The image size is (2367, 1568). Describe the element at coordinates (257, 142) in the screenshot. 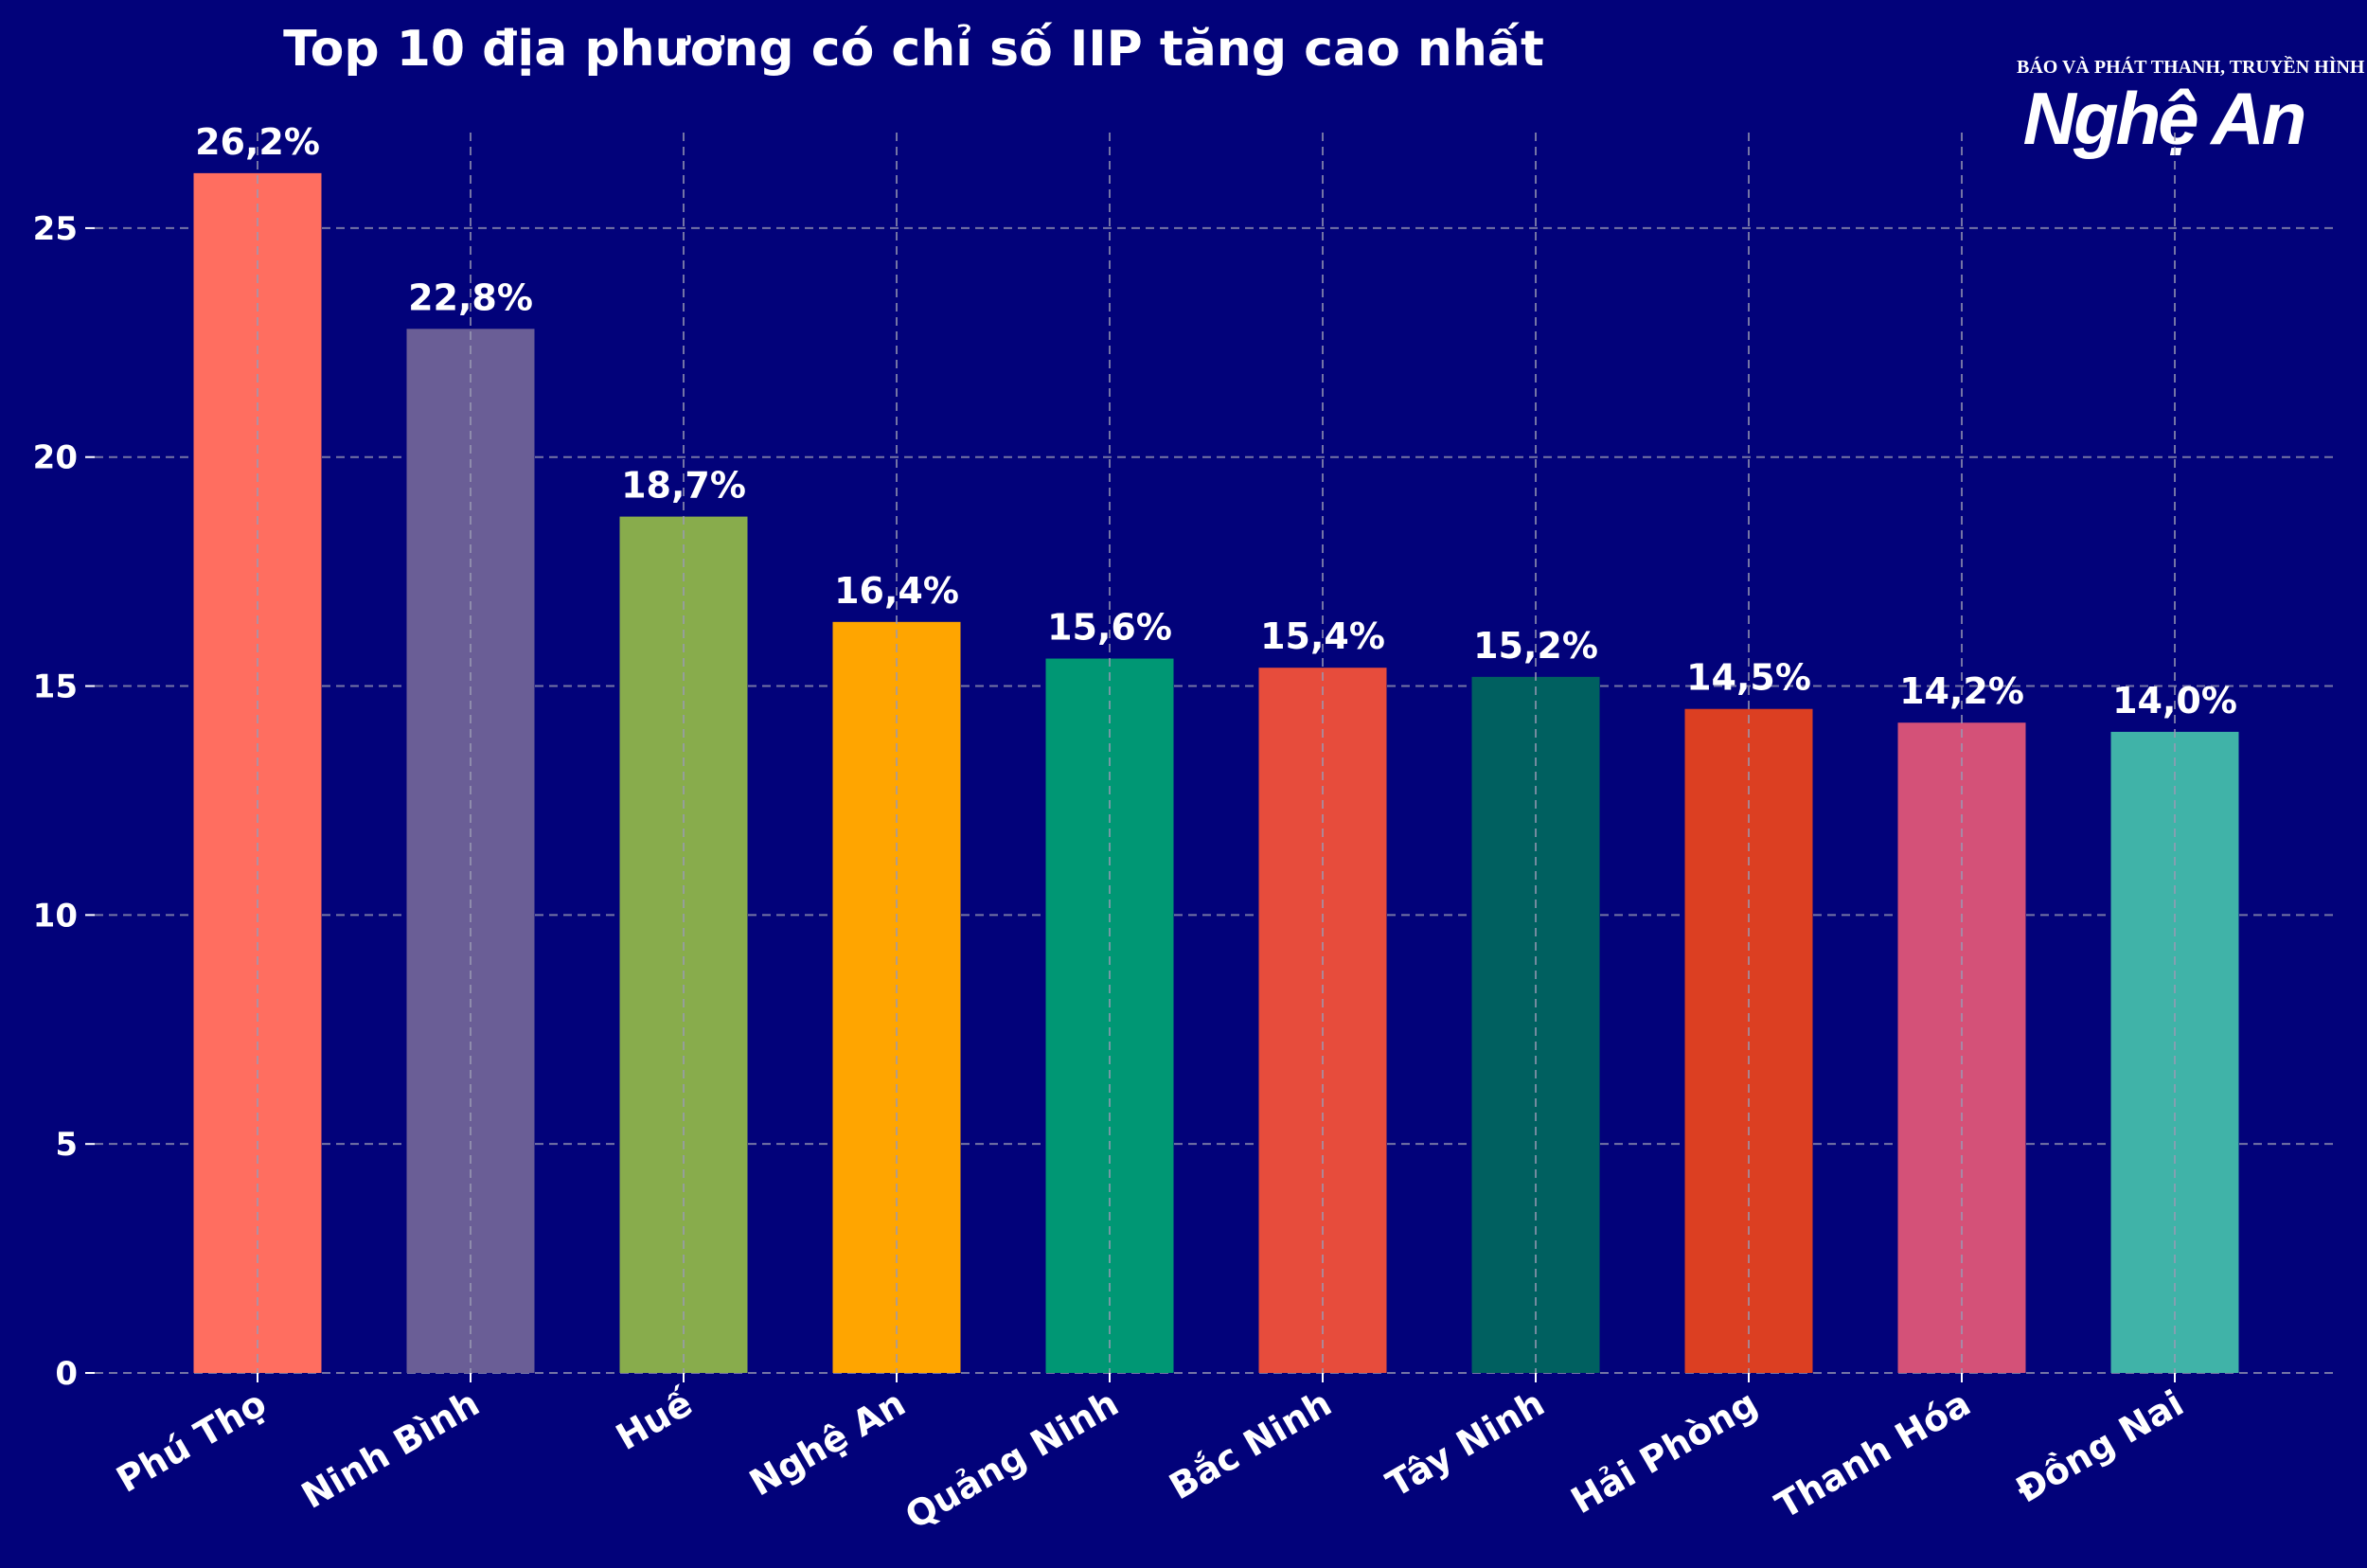

I see `data-label: 26,2%` at that location.